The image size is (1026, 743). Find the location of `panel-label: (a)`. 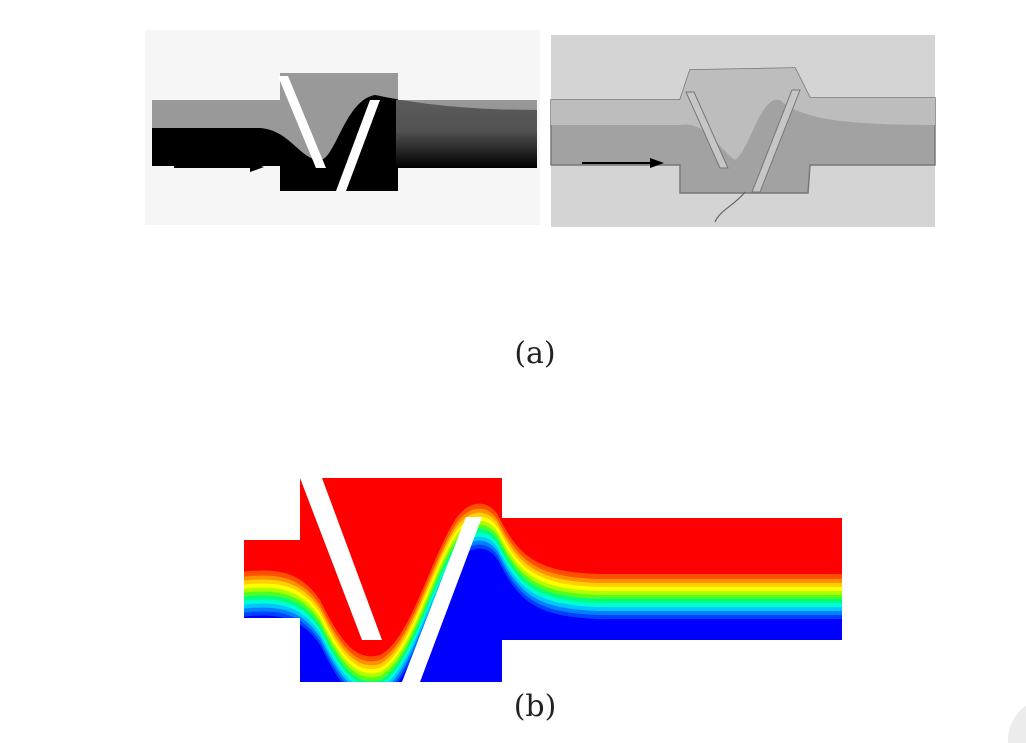

panel-label: (a) is located at coordinates (534, 353).